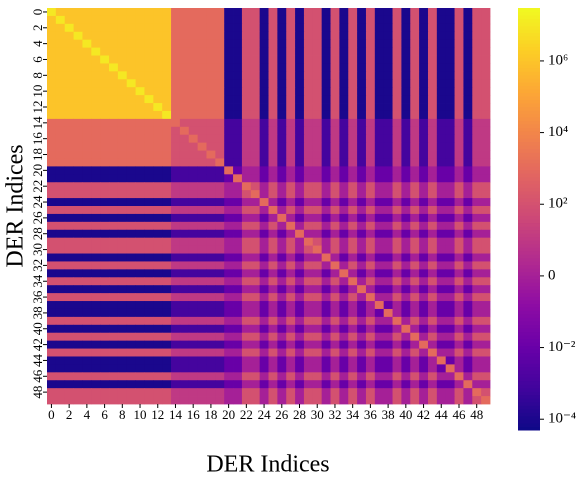 Image resolution: width=586 pixels, height=479 pixels. I want to click on y-tick-label: 28, so click(37, 233).